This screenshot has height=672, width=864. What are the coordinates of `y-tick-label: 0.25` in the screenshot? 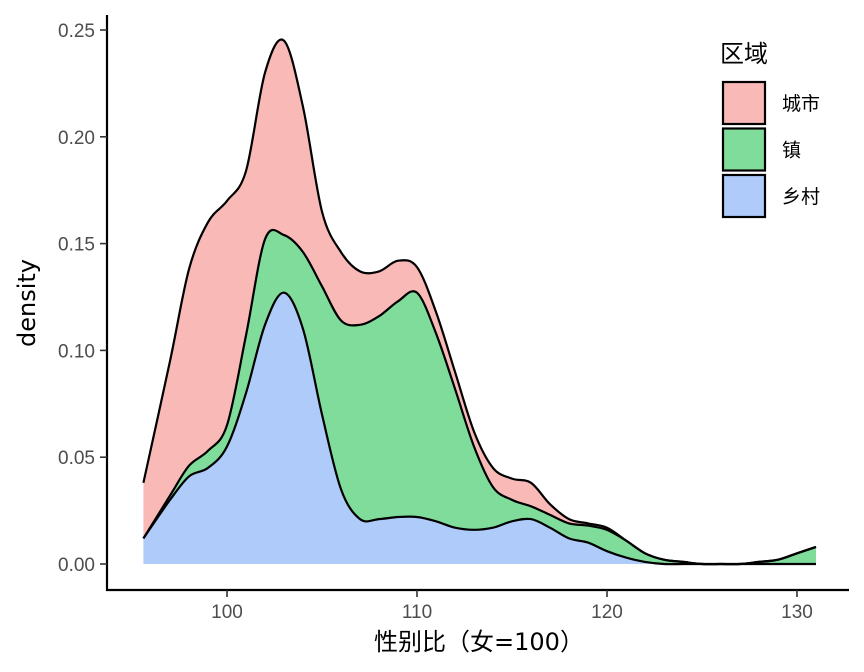 It's located at (76, 31).